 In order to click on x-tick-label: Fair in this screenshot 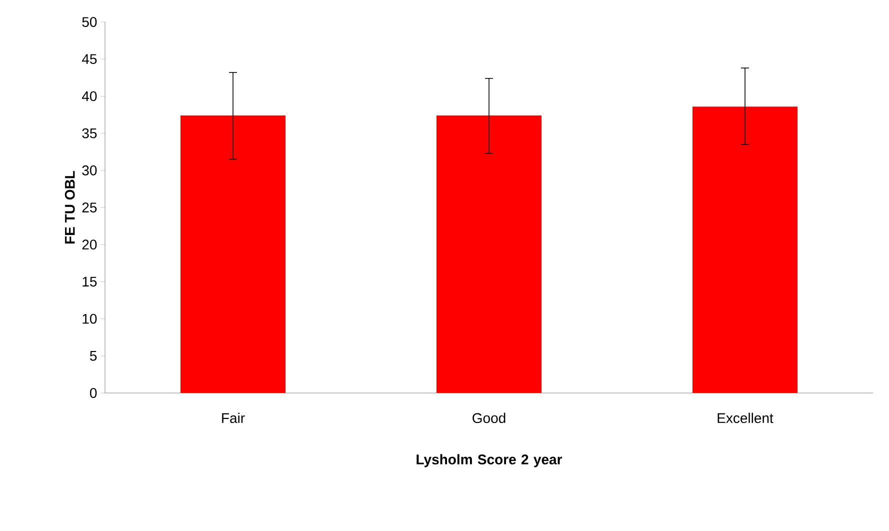, I will do `click(233, 418)`.